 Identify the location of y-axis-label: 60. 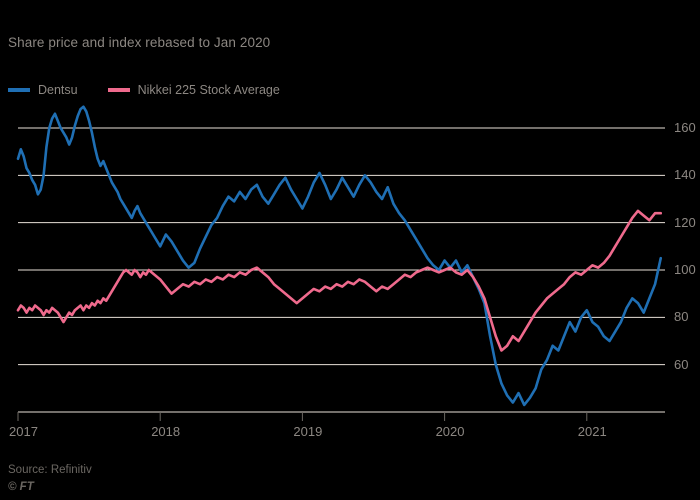
(681, 364).